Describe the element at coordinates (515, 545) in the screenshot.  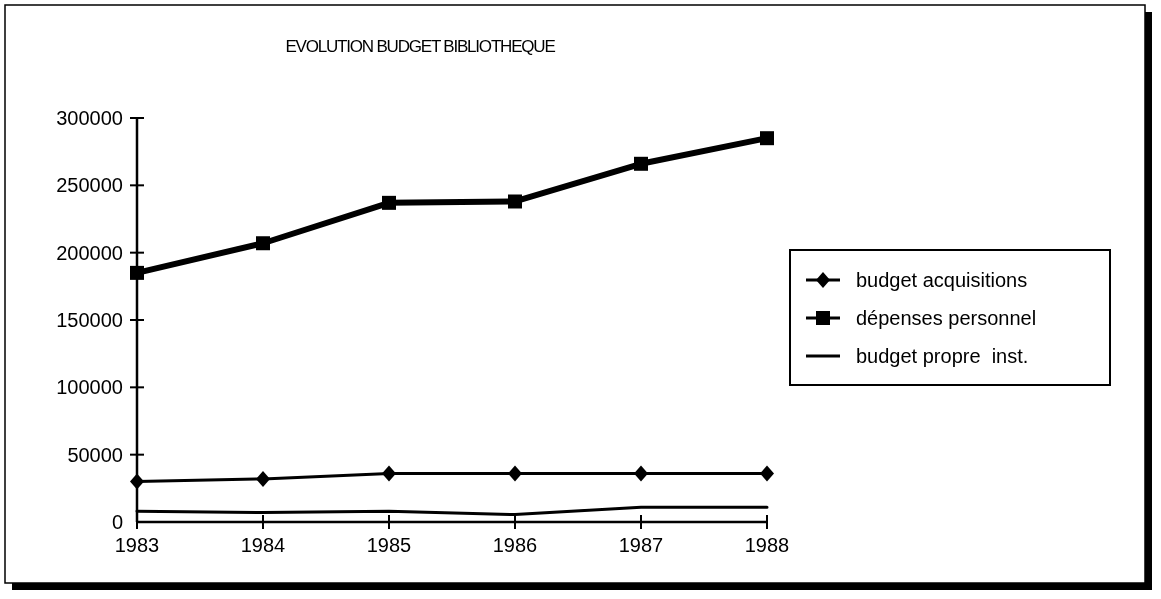
I see `x-tick-label: 1986` at that location.